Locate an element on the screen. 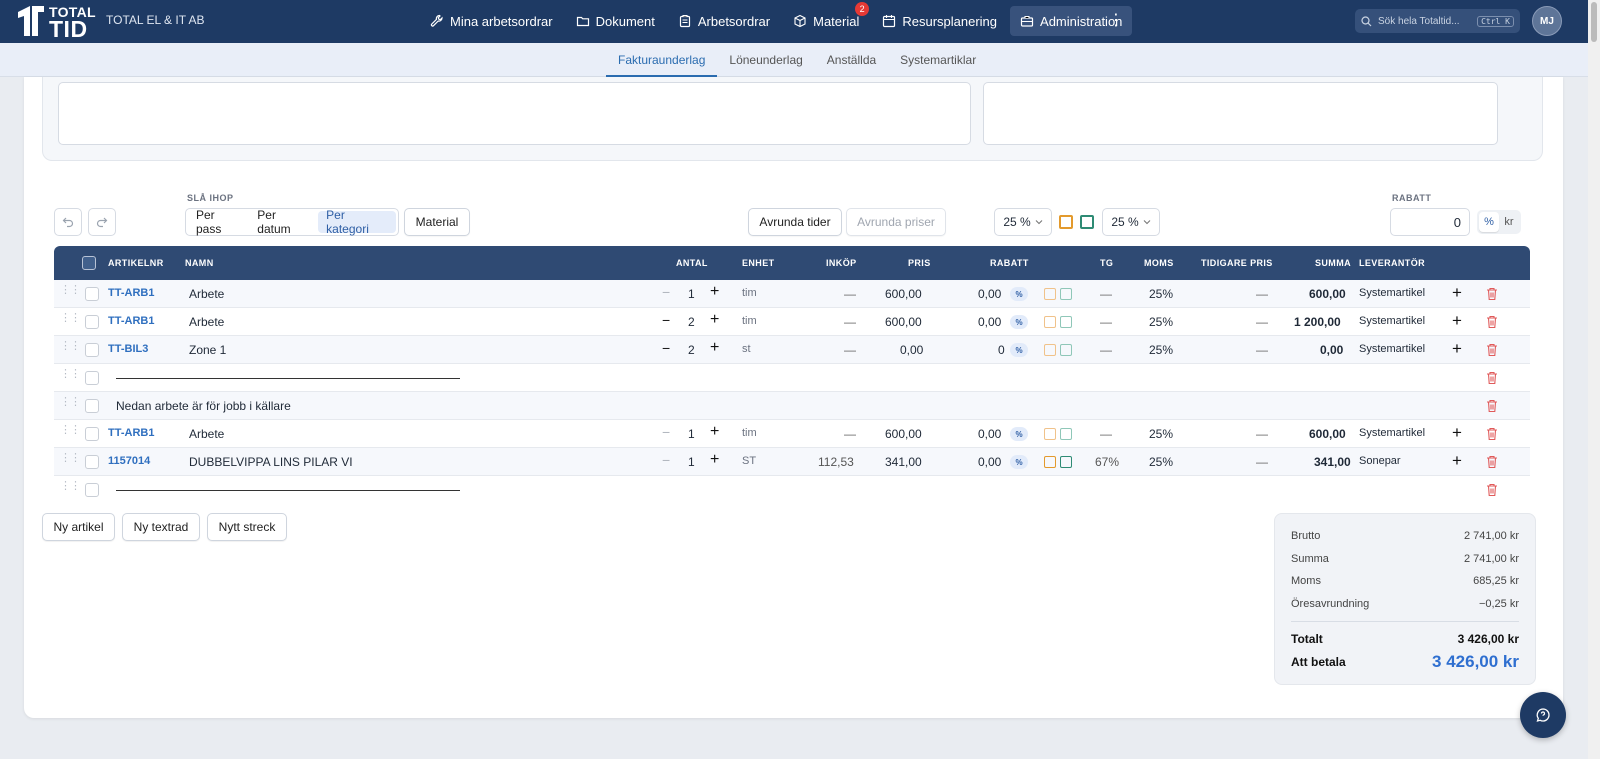 The height and width of the screenshot is (759, 1600). qty-value: 2 is located at coordinates (691, 322).